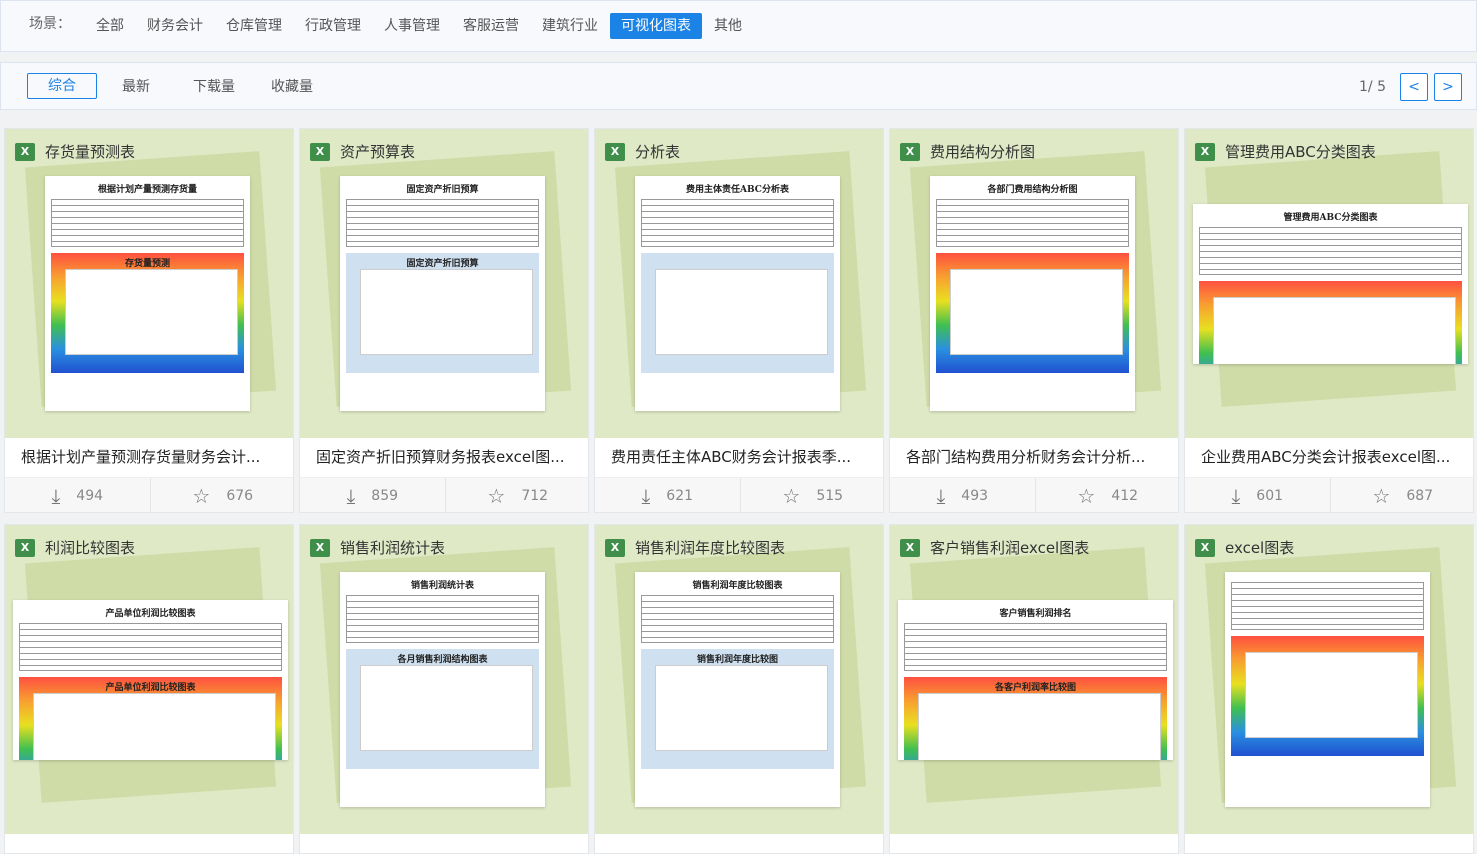 This screenshot has width=1477, height=854. What do you see at coordinates (739, 679) in the screenshot?
I see `template-preview: X 销售利润年度比较图表 销售利润年度比较图表 销售利润年度比较图` at bounding box center [739, 679].